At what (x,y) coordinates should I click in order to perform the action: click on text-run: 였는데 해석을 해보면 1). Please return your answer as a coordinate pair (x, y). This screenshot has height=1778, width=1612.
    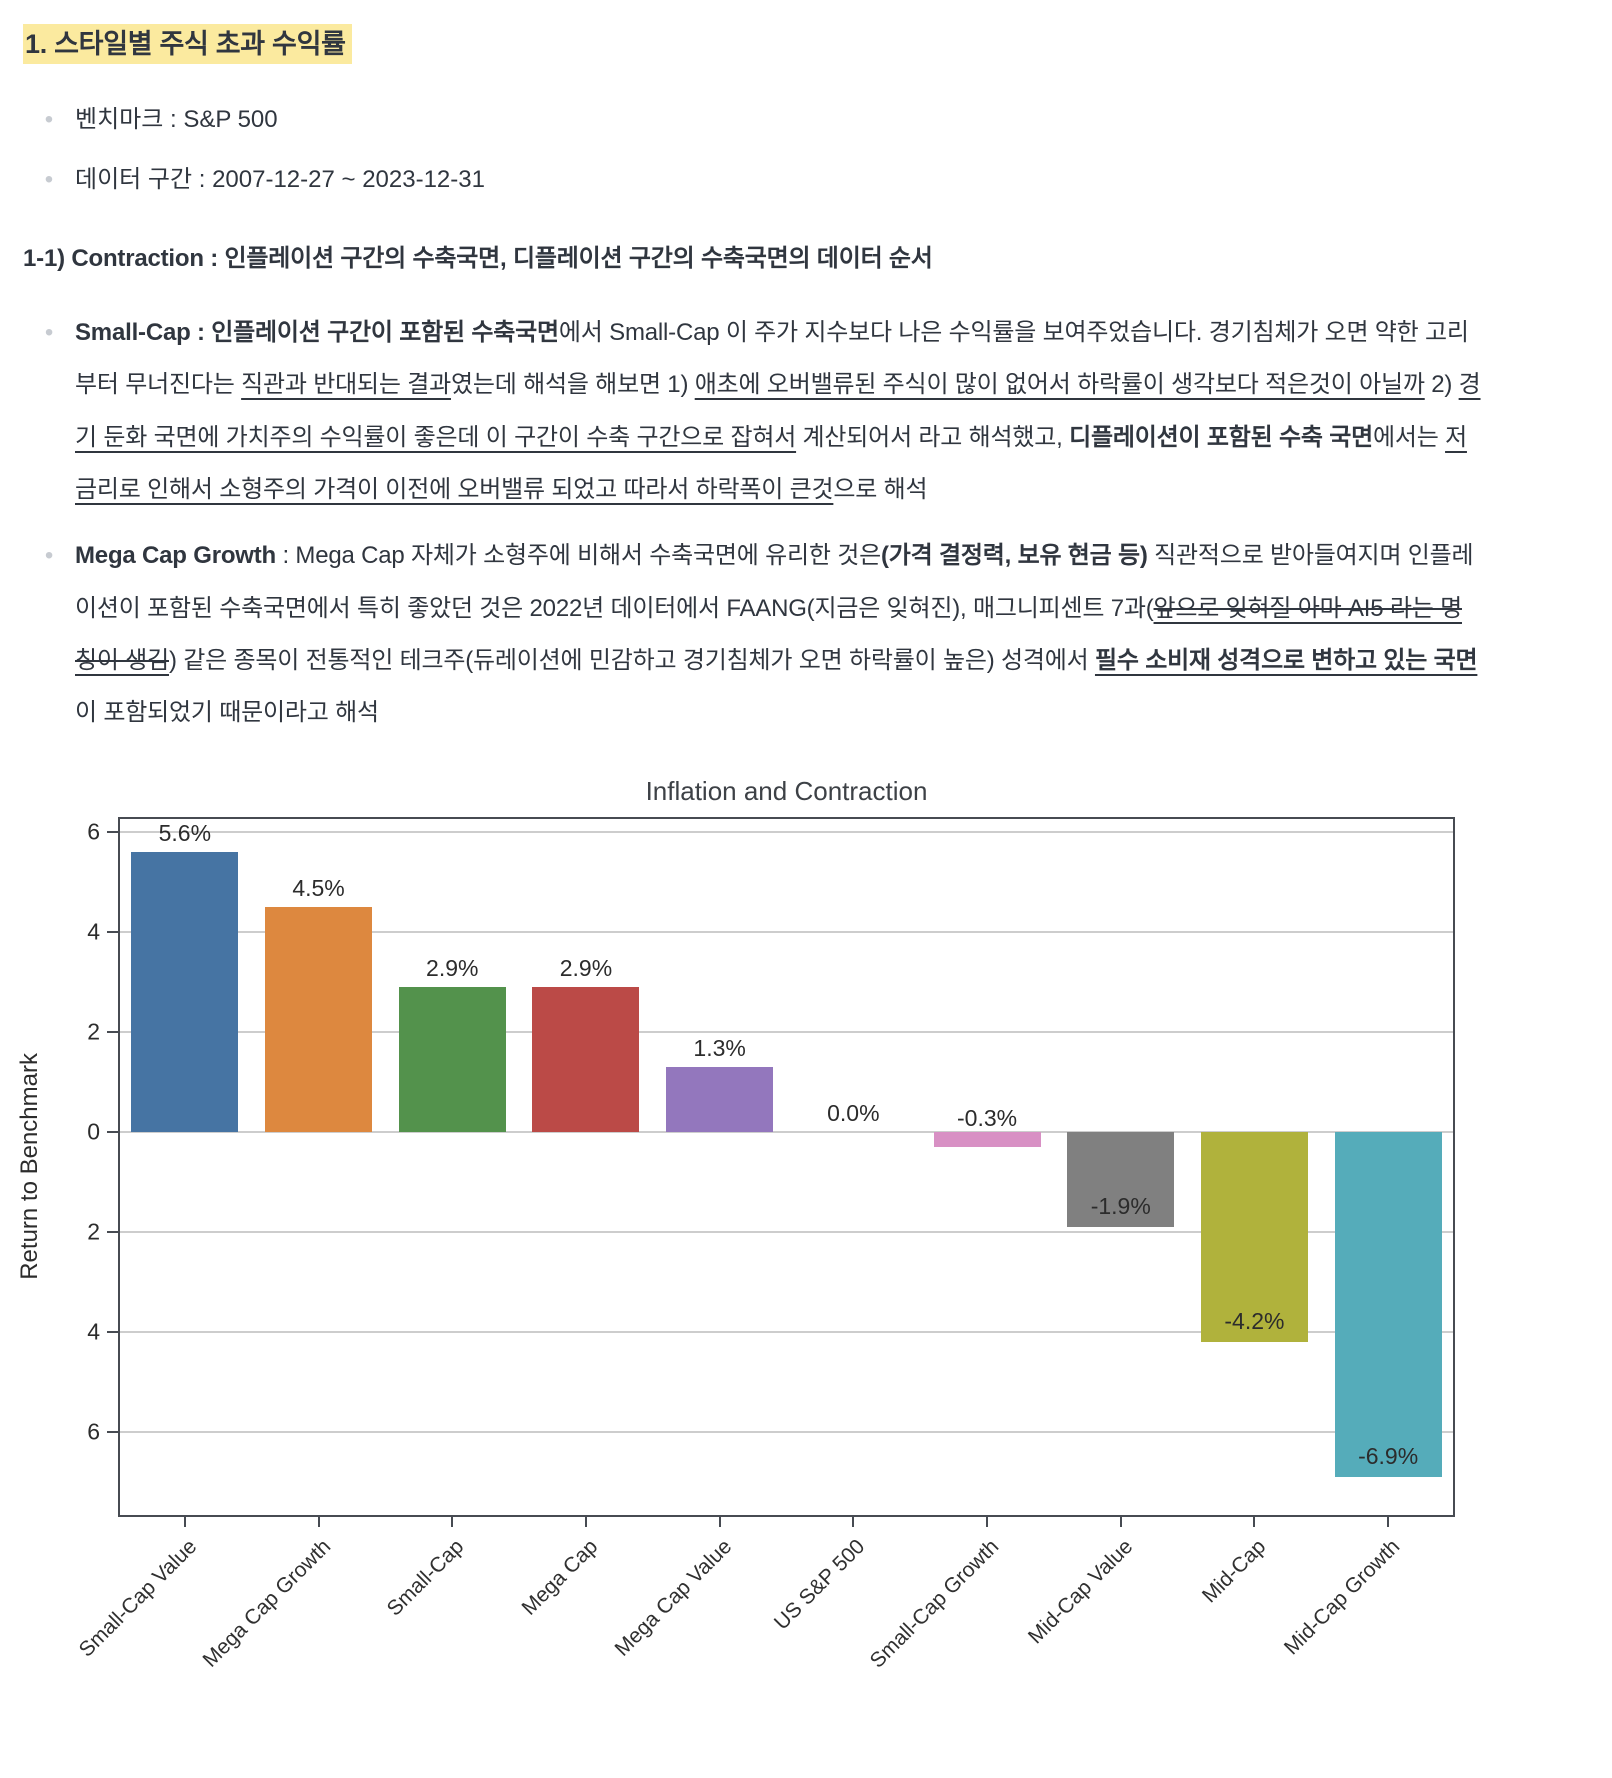
    Looking at the image, I should click on (572, 385).